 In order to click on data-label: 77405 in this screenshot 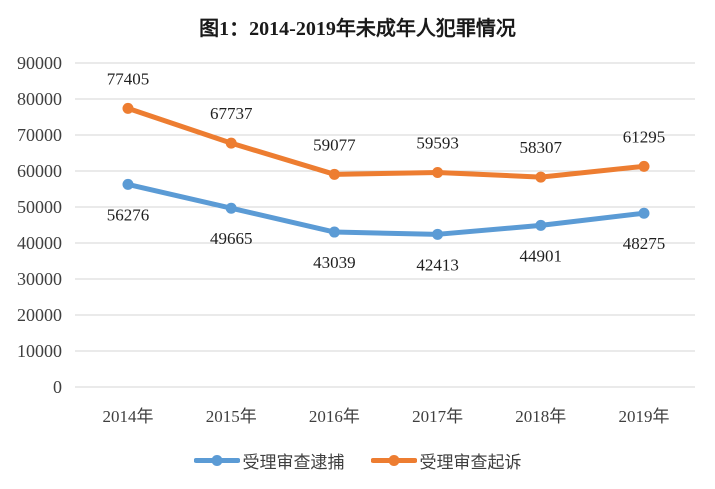, I will do `click(128, 78)`.